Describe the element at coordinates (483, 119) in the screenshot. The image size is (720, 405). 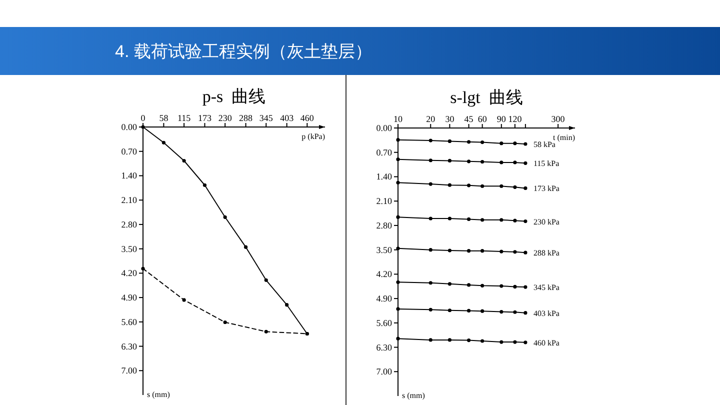
I see `x-tick-label: 60` at that location.